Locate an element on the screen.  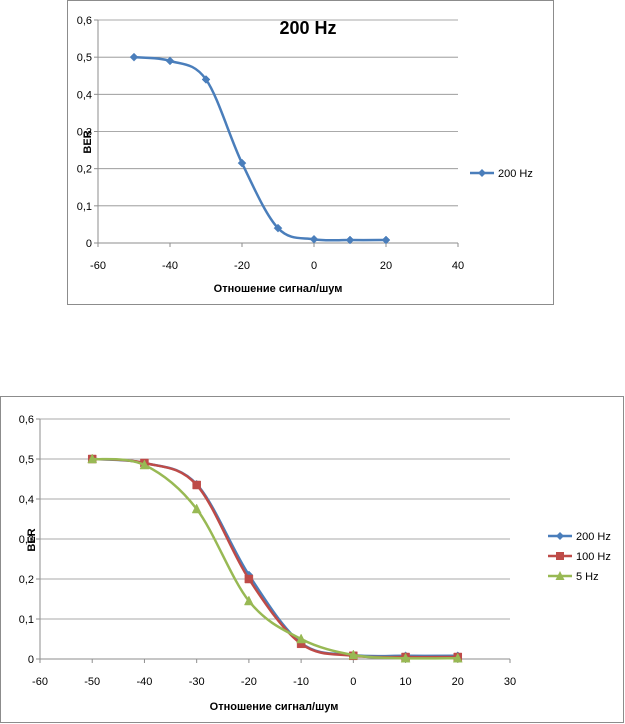
legend-entry: 100 Hz is located at coordinates (579, 557).